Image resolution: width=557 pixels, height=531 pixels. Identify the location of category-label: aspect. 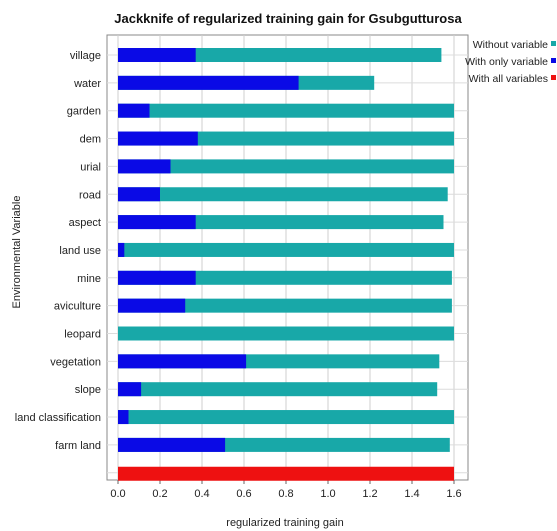
(85, 223).